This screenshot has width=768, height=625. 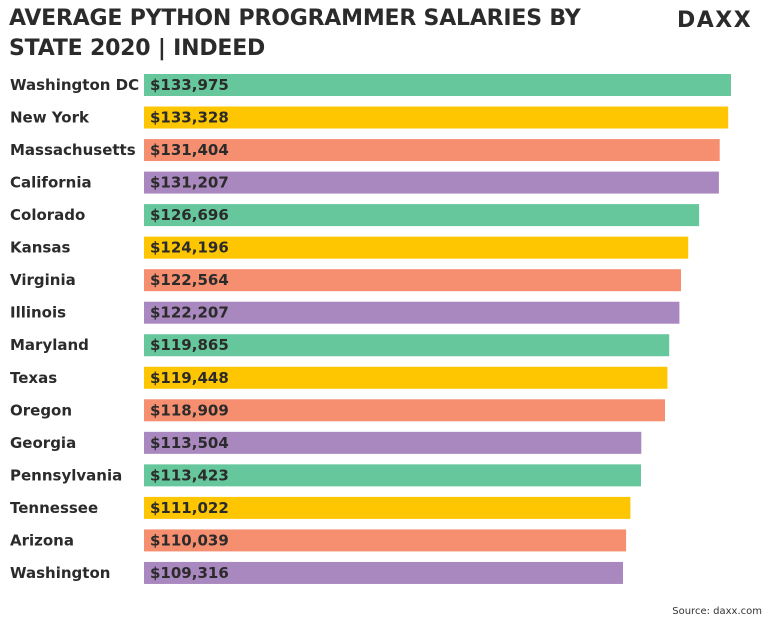 I want to click on bar-arizona, so click(x=385, y=540).